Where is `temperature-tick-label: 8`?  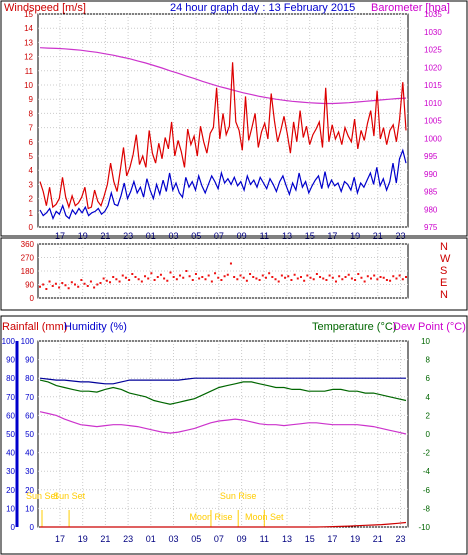
temperature-tick-label: 8 is located at coordinates (428, 360).